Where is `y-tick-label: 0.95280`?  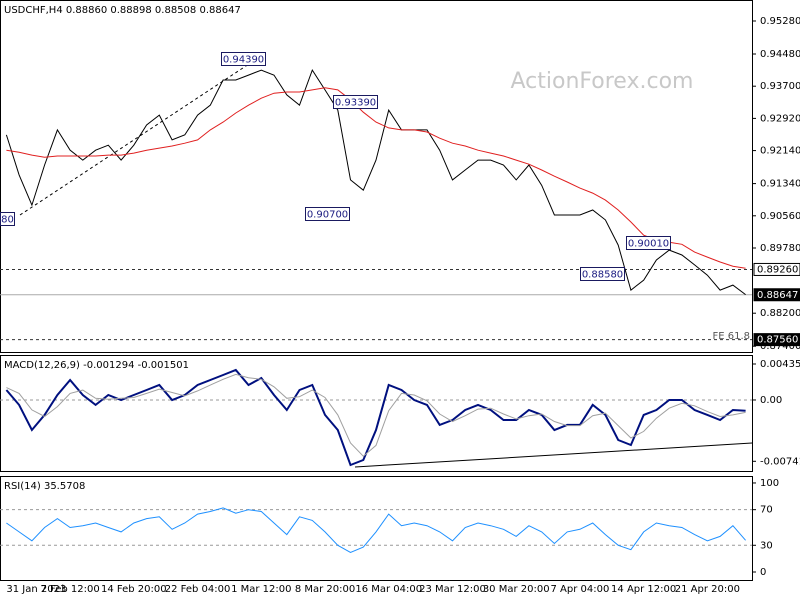 y-tick-label: 0.95280 is located at coordinates (780, 21).